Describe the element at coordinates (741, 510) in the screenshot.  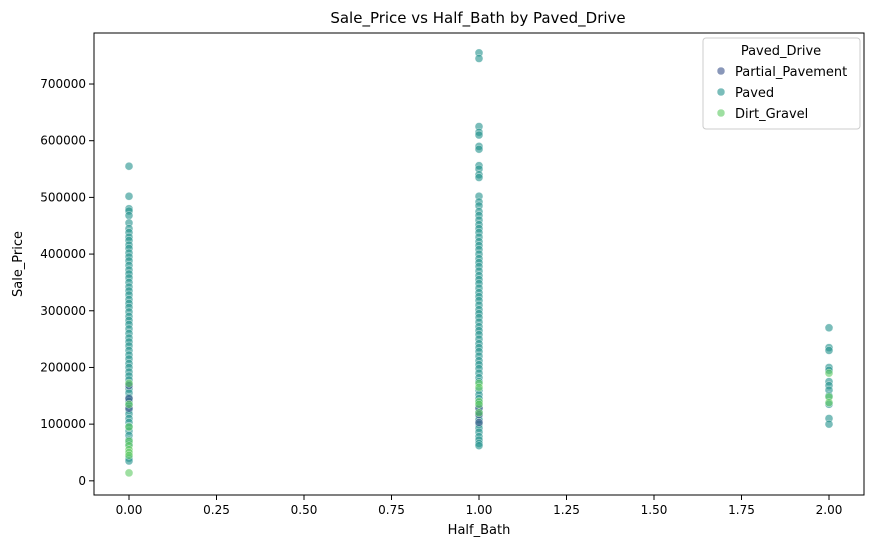
I see `x-tick-label: 1.75` at that location.